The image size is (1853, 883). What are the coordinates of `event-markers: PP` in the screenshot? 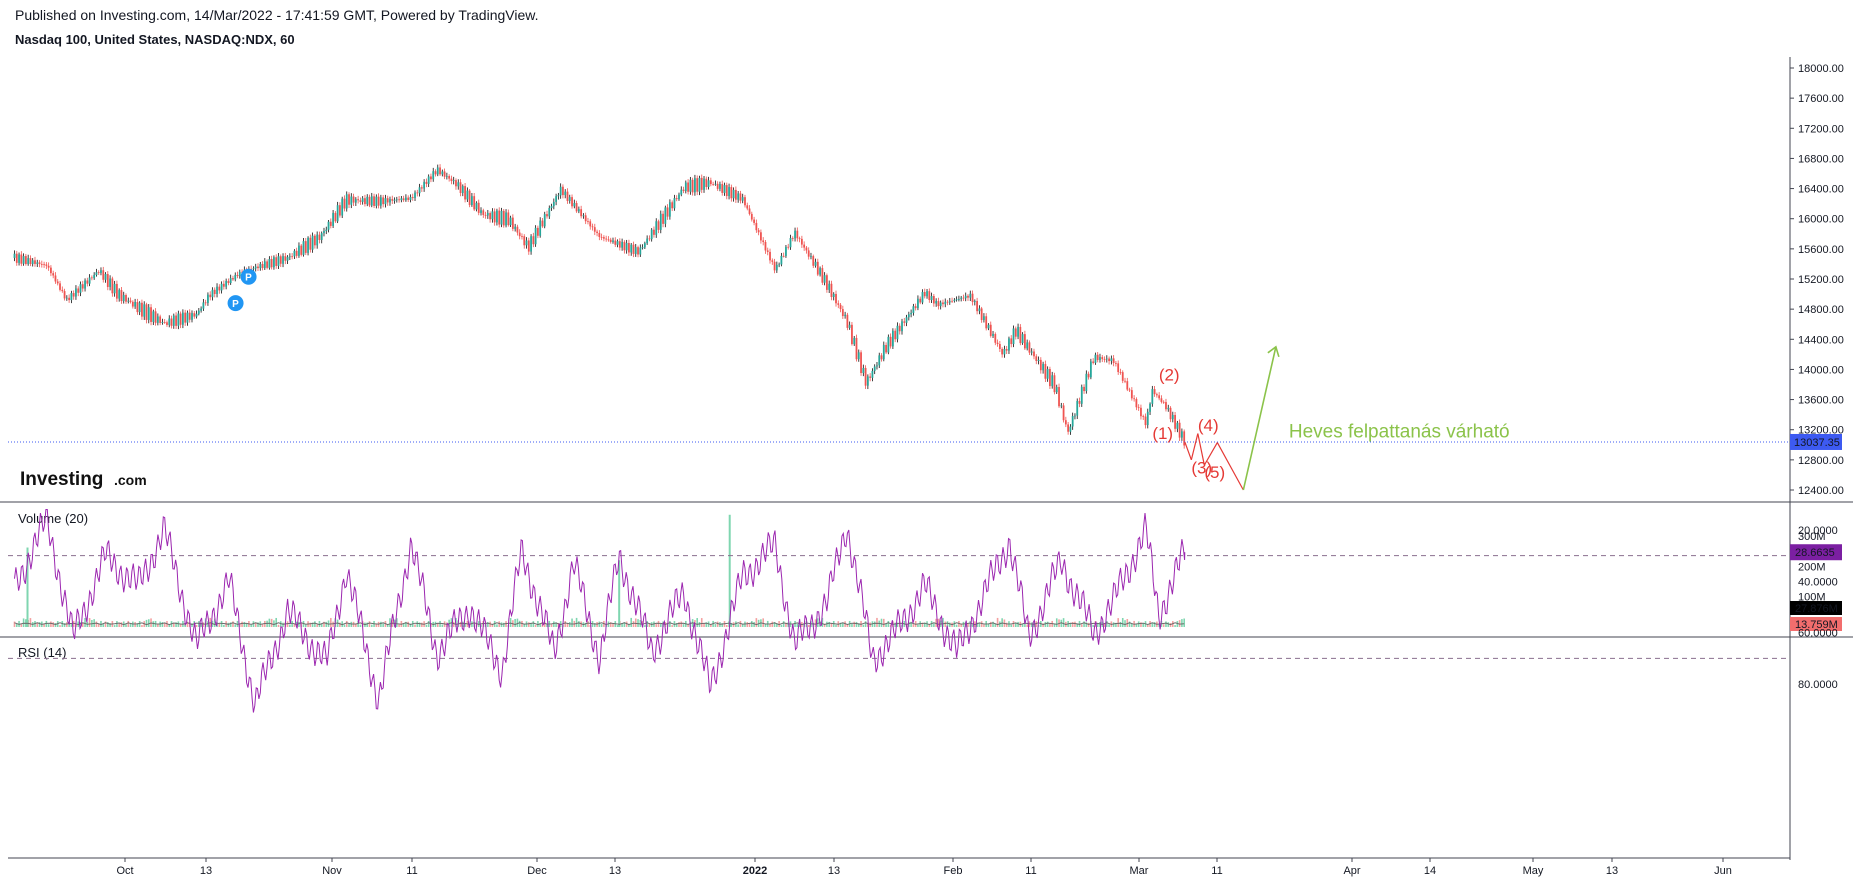 It's located at (242, 290).